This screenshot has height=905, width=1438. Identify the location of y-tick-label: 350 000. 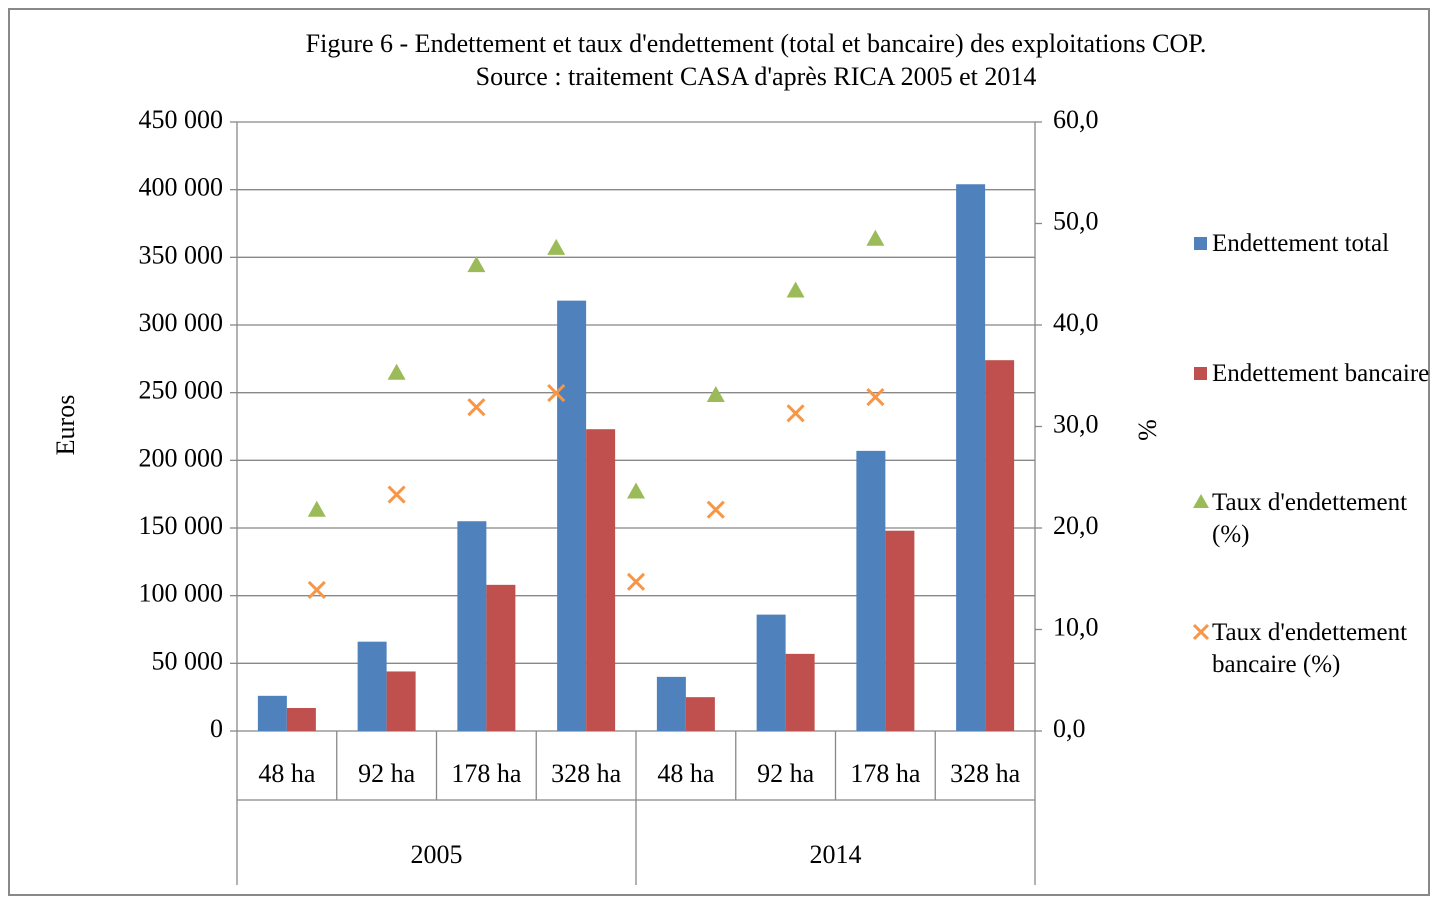
(181, 254).